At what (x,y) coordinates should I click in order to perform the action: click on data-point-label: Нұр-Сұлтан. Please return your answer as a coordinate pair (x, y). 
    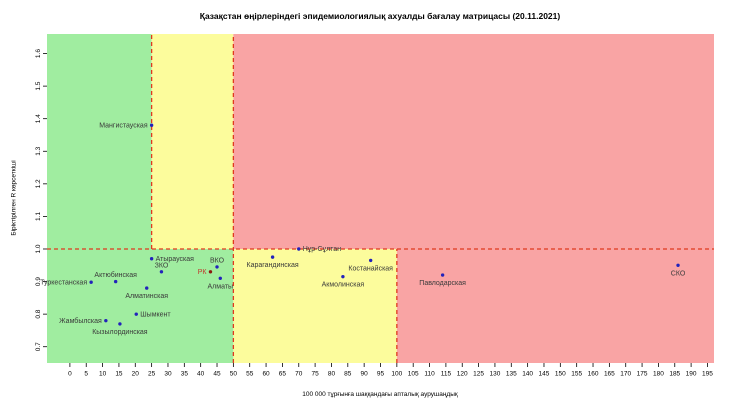
    Looking at the image, I should click on (322, 249).